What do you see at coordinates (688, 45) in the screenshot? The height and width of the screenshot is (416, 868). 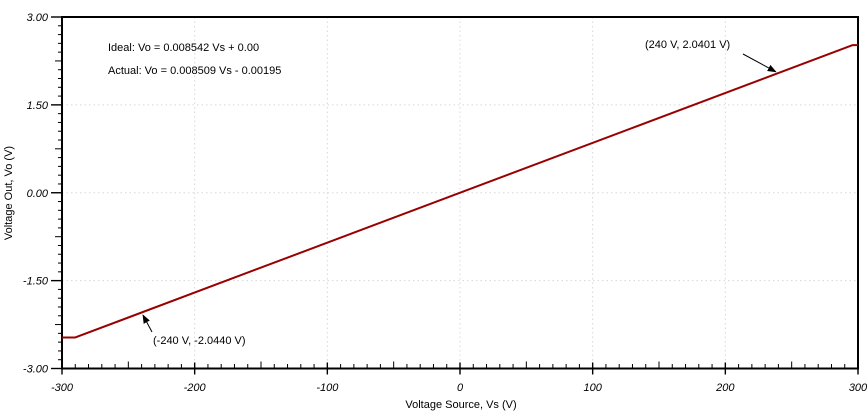 I see `upper-point-callout-label: (240 V, 2.0401 V)` at bounding box center [688, 45].